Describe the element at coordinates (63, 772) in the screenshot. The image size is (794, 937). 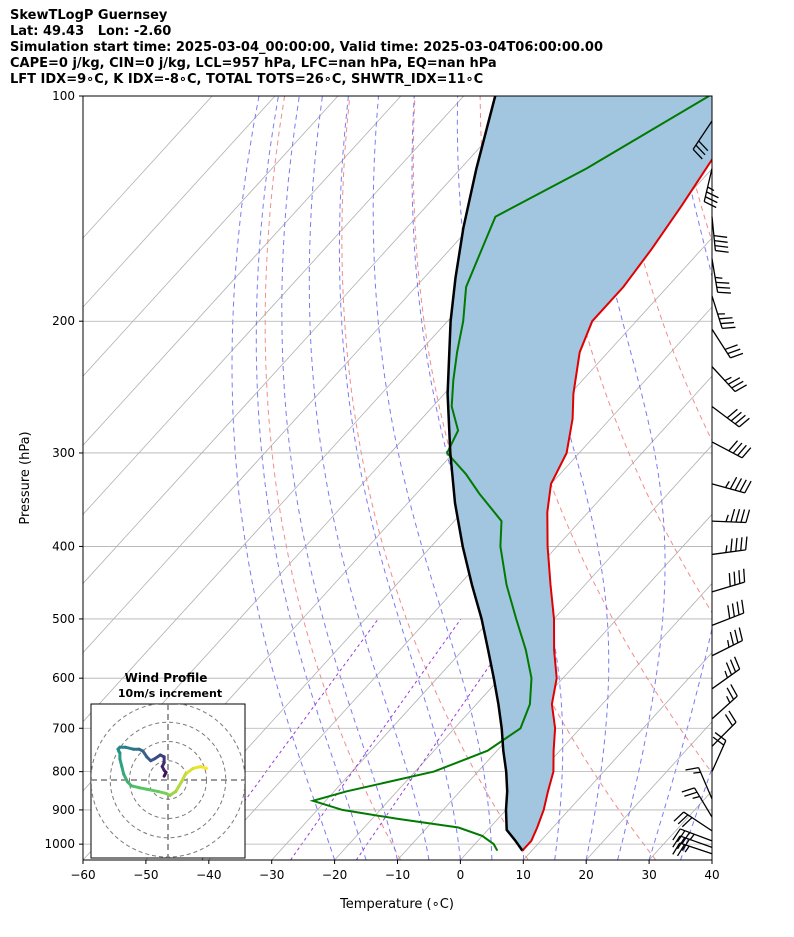
I see `y-tick-label: 800` at that location.